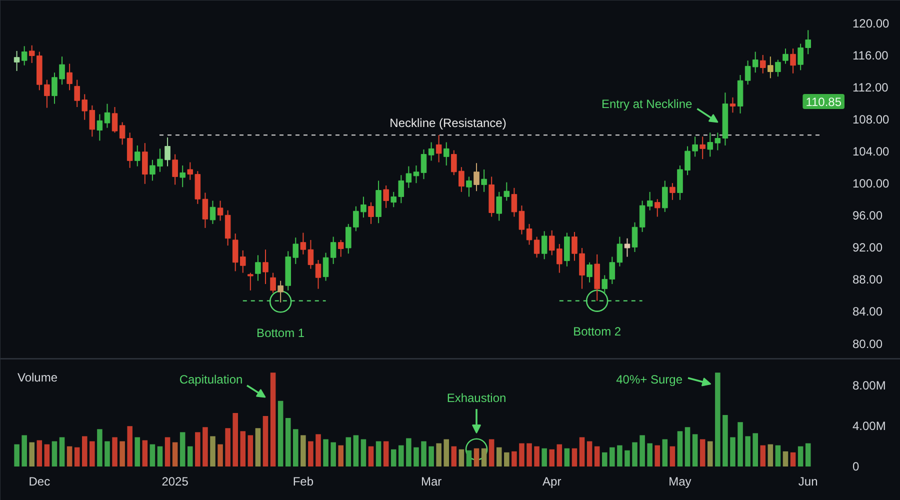  I want to click on y-tick-label: 116.00, so click(870, 55).